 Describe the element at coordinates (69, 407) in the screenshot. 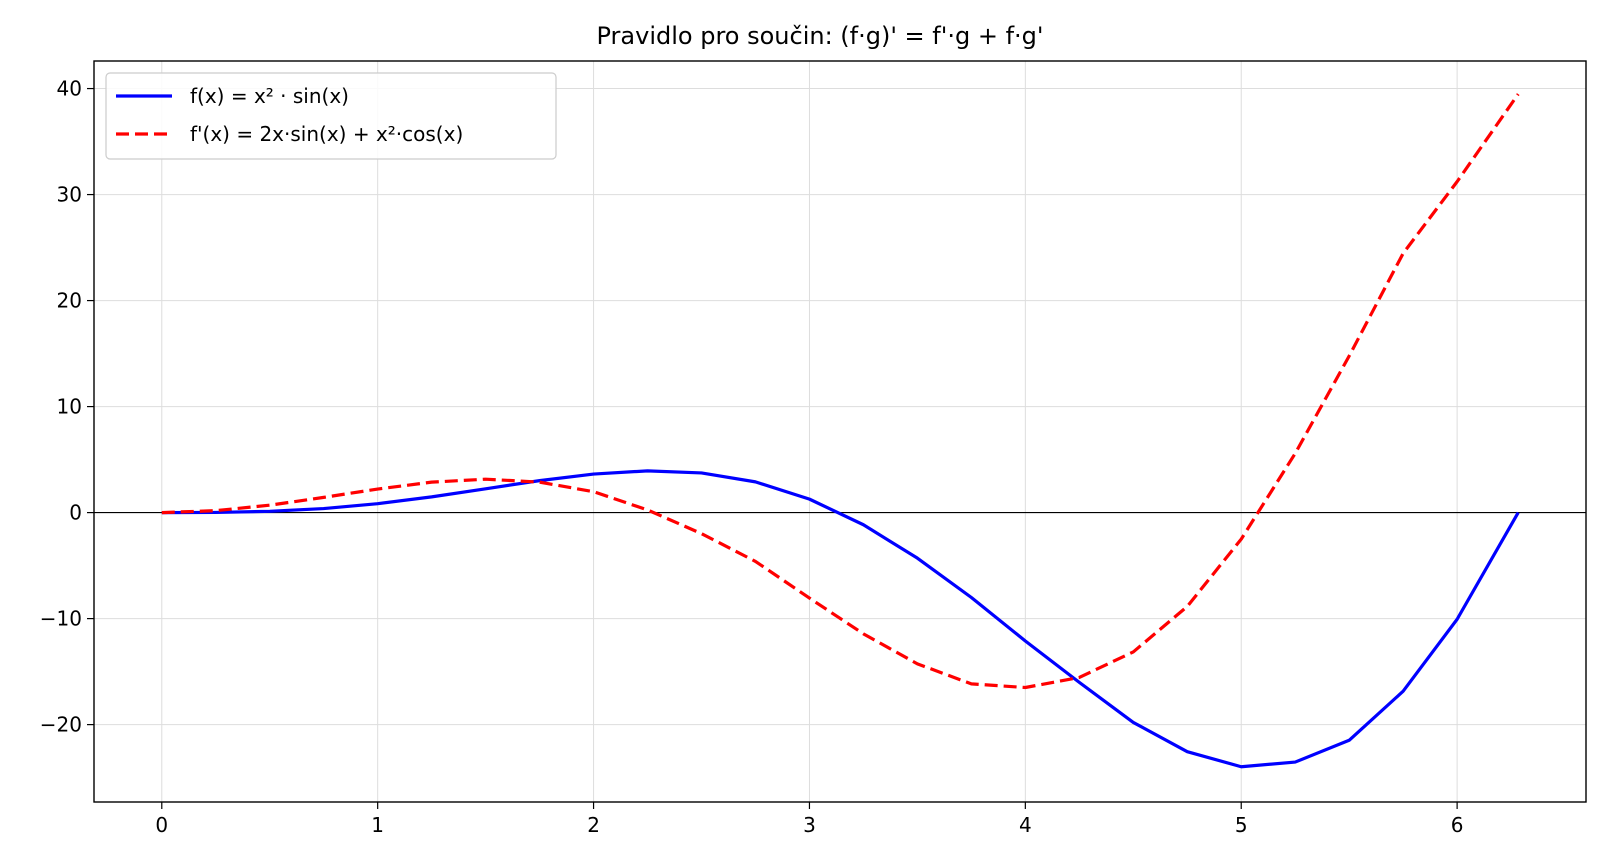

I see `y-tick-label-3: 10` at that location.